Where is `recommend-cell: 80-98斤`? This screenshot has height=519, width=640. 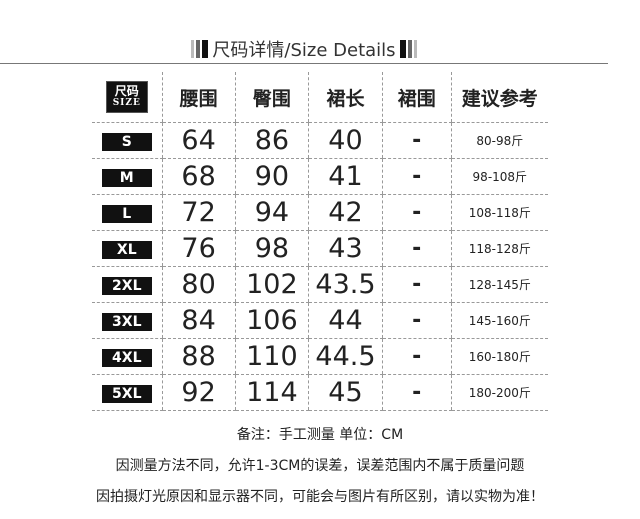
recommend-cell: 80-98斤 is located at coordinates (499, 140).